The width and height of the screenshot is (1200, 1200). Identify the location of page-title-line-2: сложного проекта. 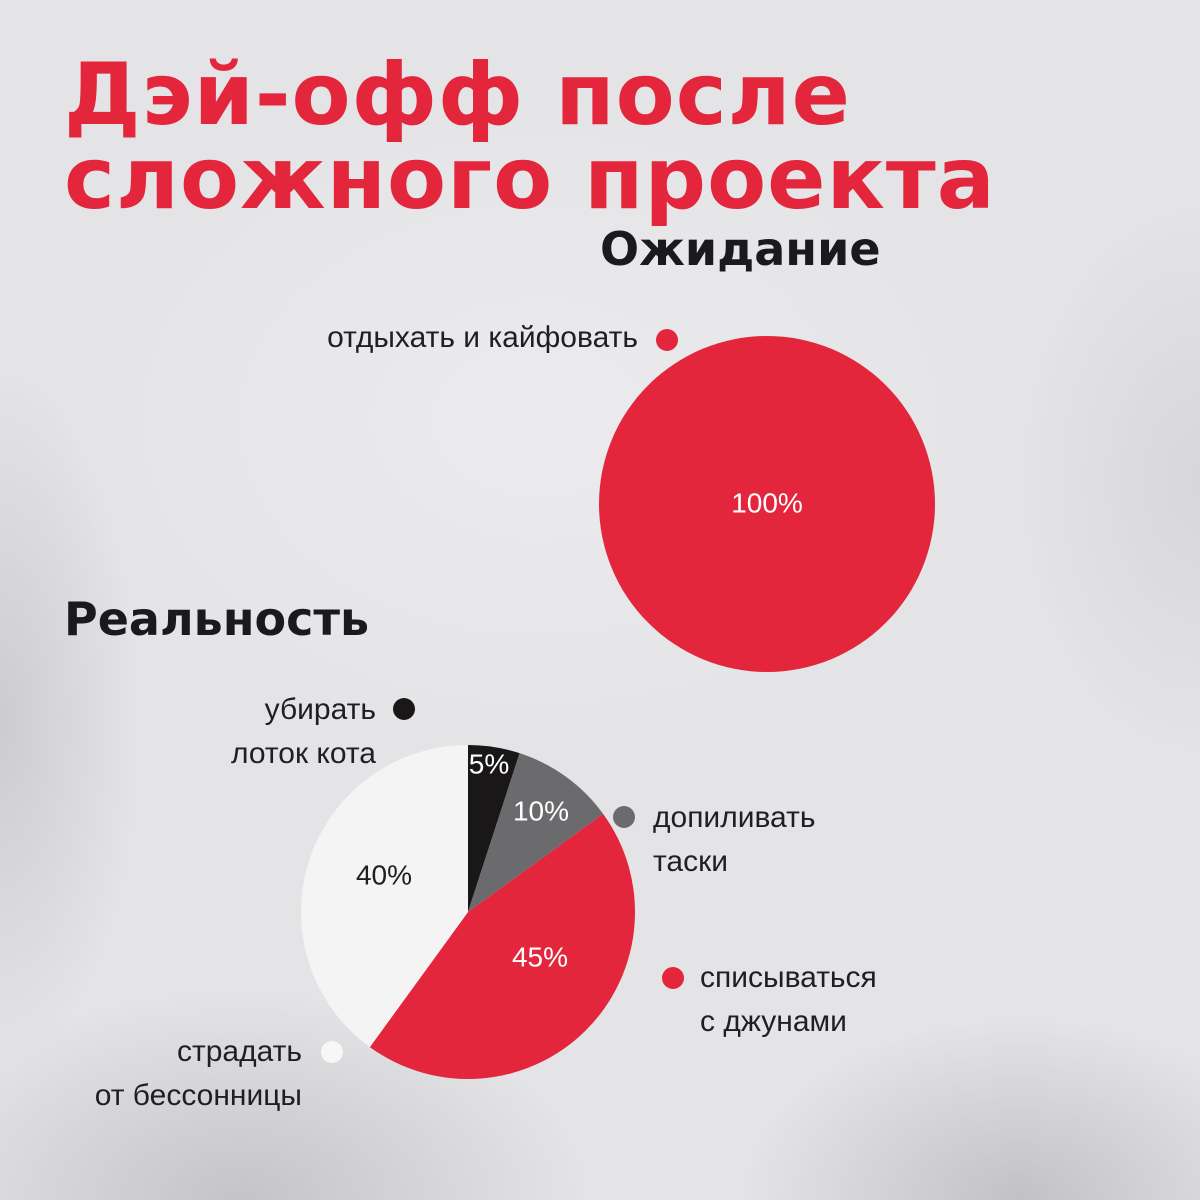
(530, 179).